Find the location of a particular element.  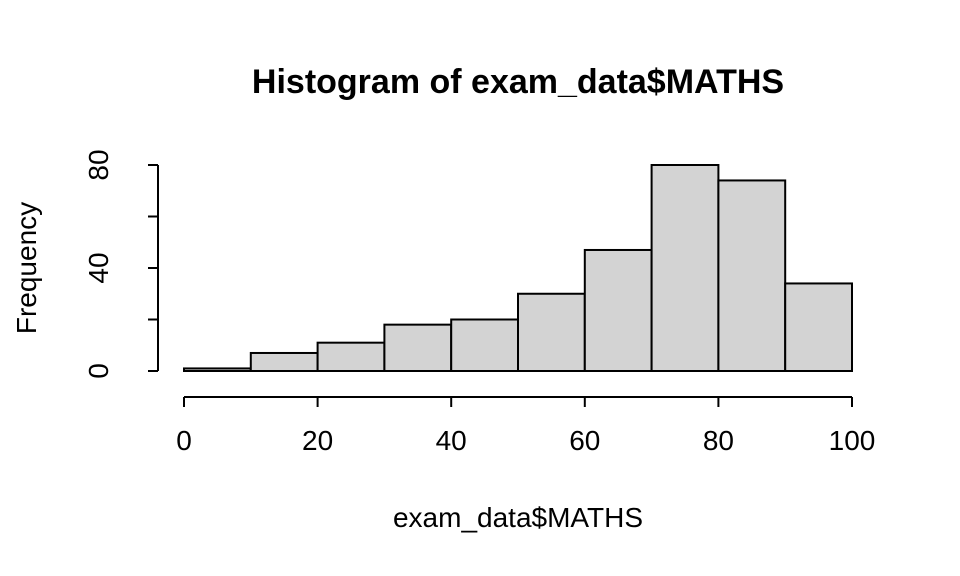

y-axis: 0 40 80 is located at coordinates (121, 264).